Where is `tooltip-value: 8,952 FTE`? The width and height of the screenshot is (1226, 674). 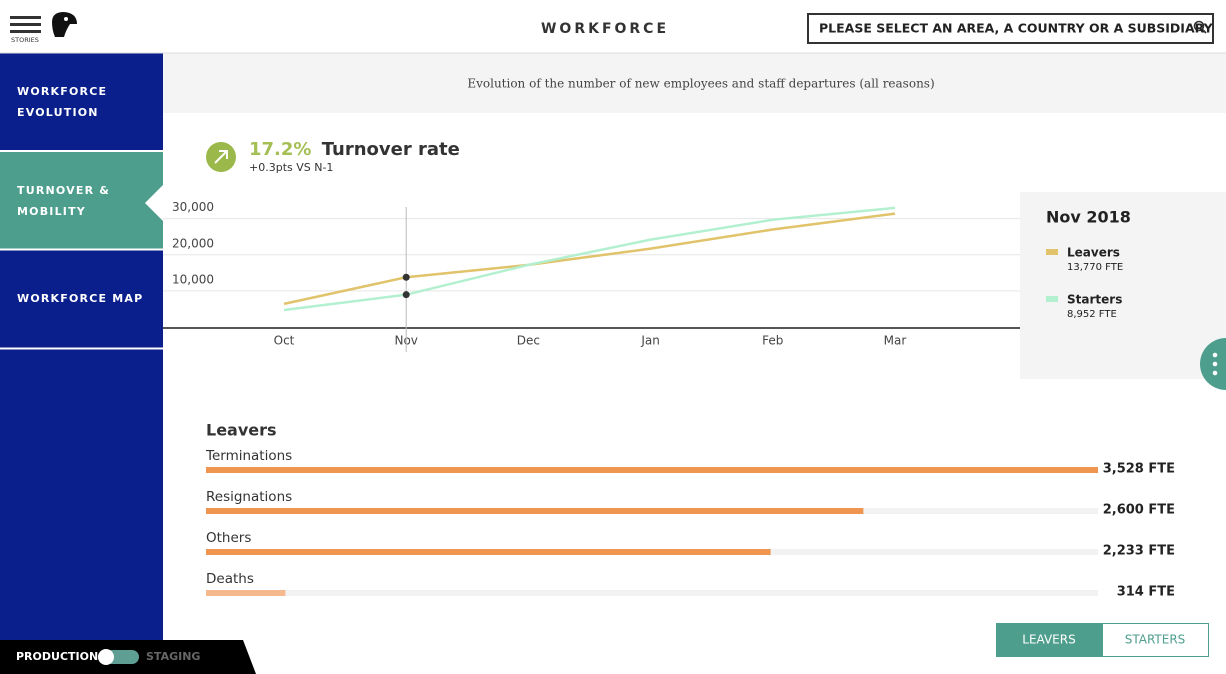 tooltip-value: 8,952 FTE is located at coordinates (1092, 314).